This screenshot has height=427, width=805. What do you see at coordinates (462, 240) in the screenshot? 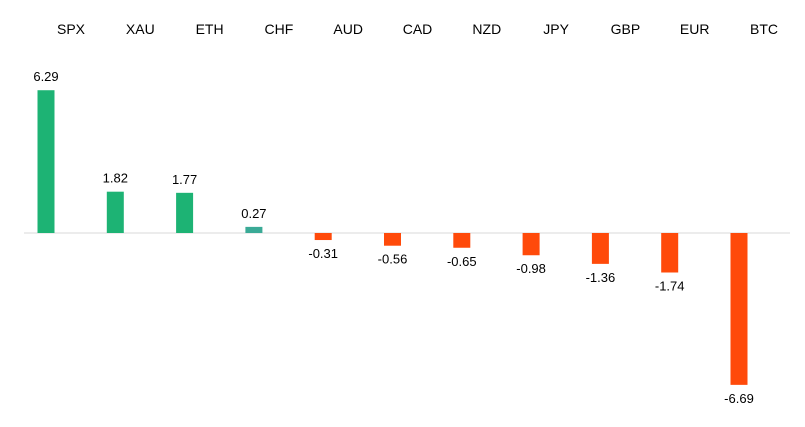
I see `bar-nzd` at bounding box center [462, 240].